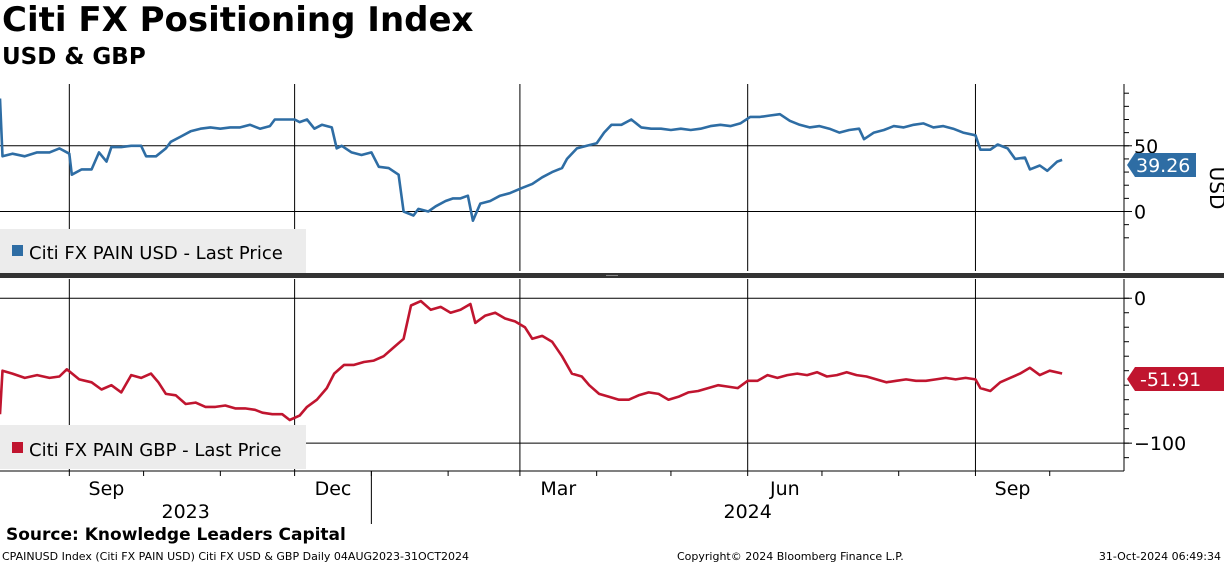 This screenshot has width=1224, height=566. Describe the element at coordinates (74, 57) in the screenshot. I see `chart-subtitle: USD & GBP` at that location.